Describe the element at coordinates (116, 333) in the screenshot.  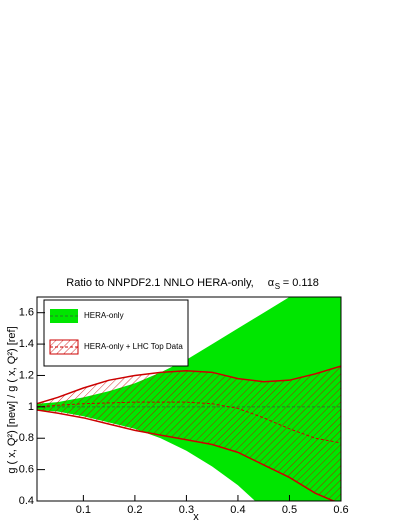
I see `legend: HERA-only HERA-only + LHC Top Data` at that location.